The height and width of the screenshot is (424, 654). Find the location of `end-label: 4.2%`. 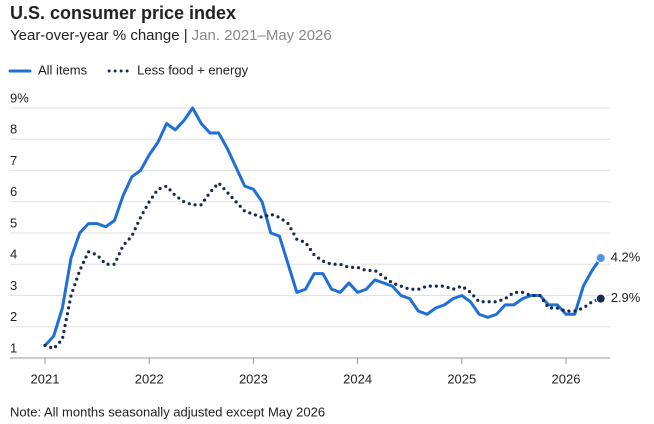

end-label: 4.2% is located at coordinates (626, 256).